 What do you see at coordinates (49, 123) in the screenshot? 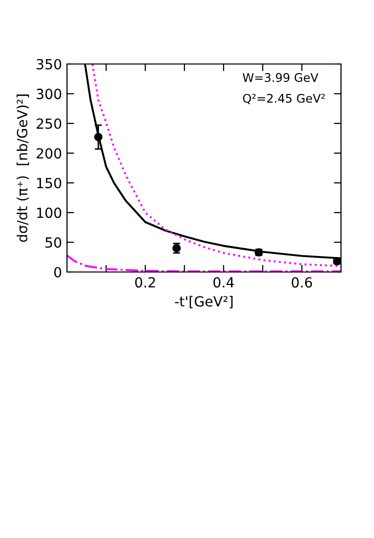
I see `y-tick-label: 250` at bounding box center [49, 123].